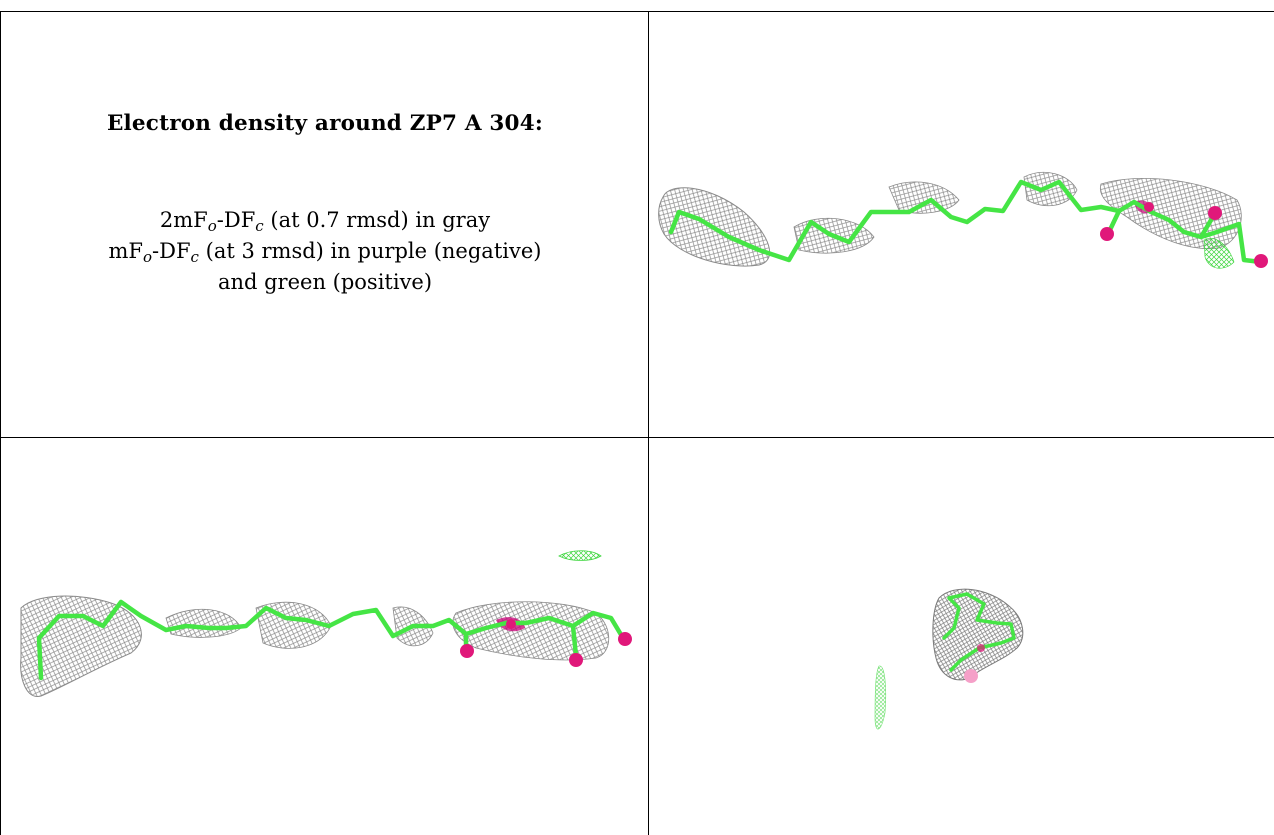 The height and width of the screenshot is (835, 1274). I want to click on density-image-top-right, so click(963, 220).